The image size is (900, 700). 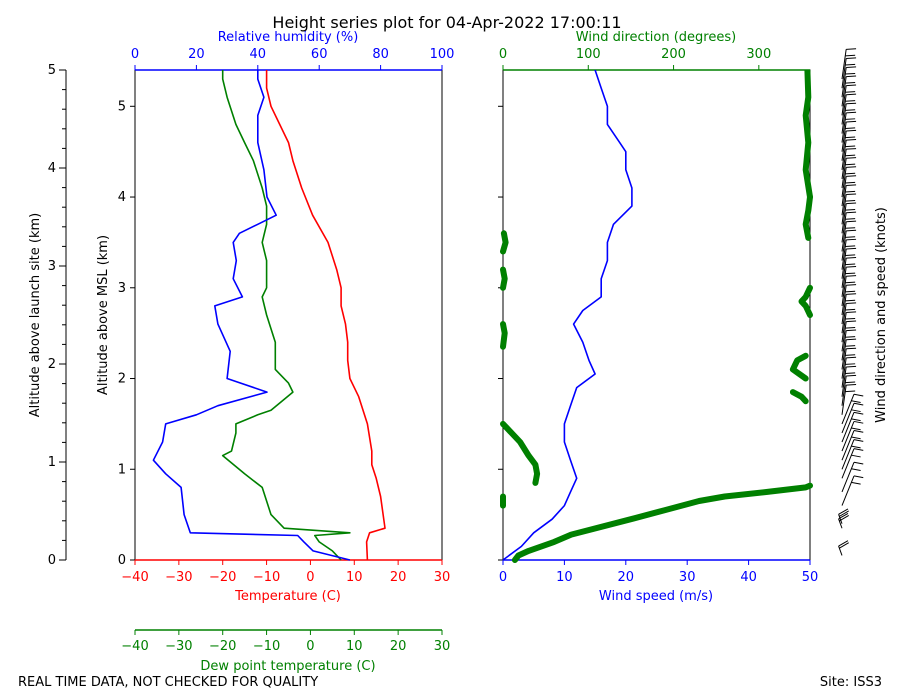 I want to click on dewpoint-tick-label: 0, so click(x=310, y=646).